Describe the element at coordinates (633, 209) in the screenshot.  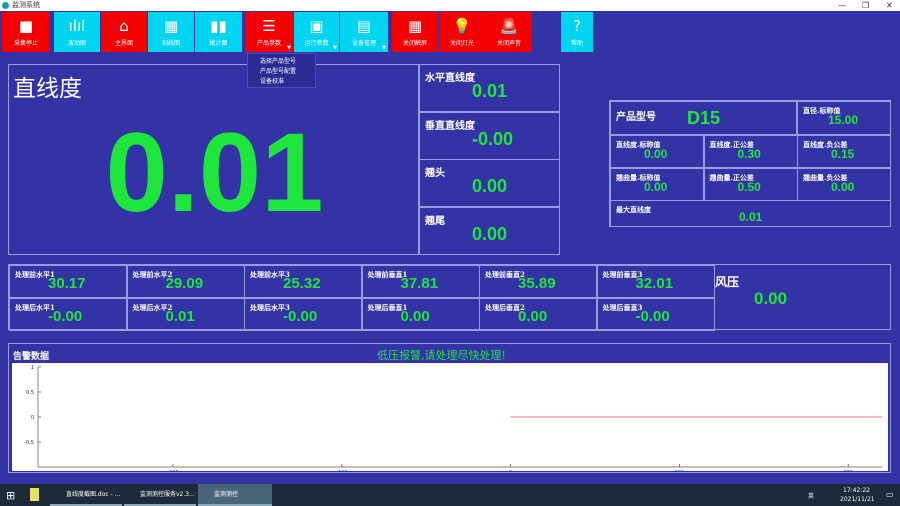
I see `max-label: 最大直线度` at that location.